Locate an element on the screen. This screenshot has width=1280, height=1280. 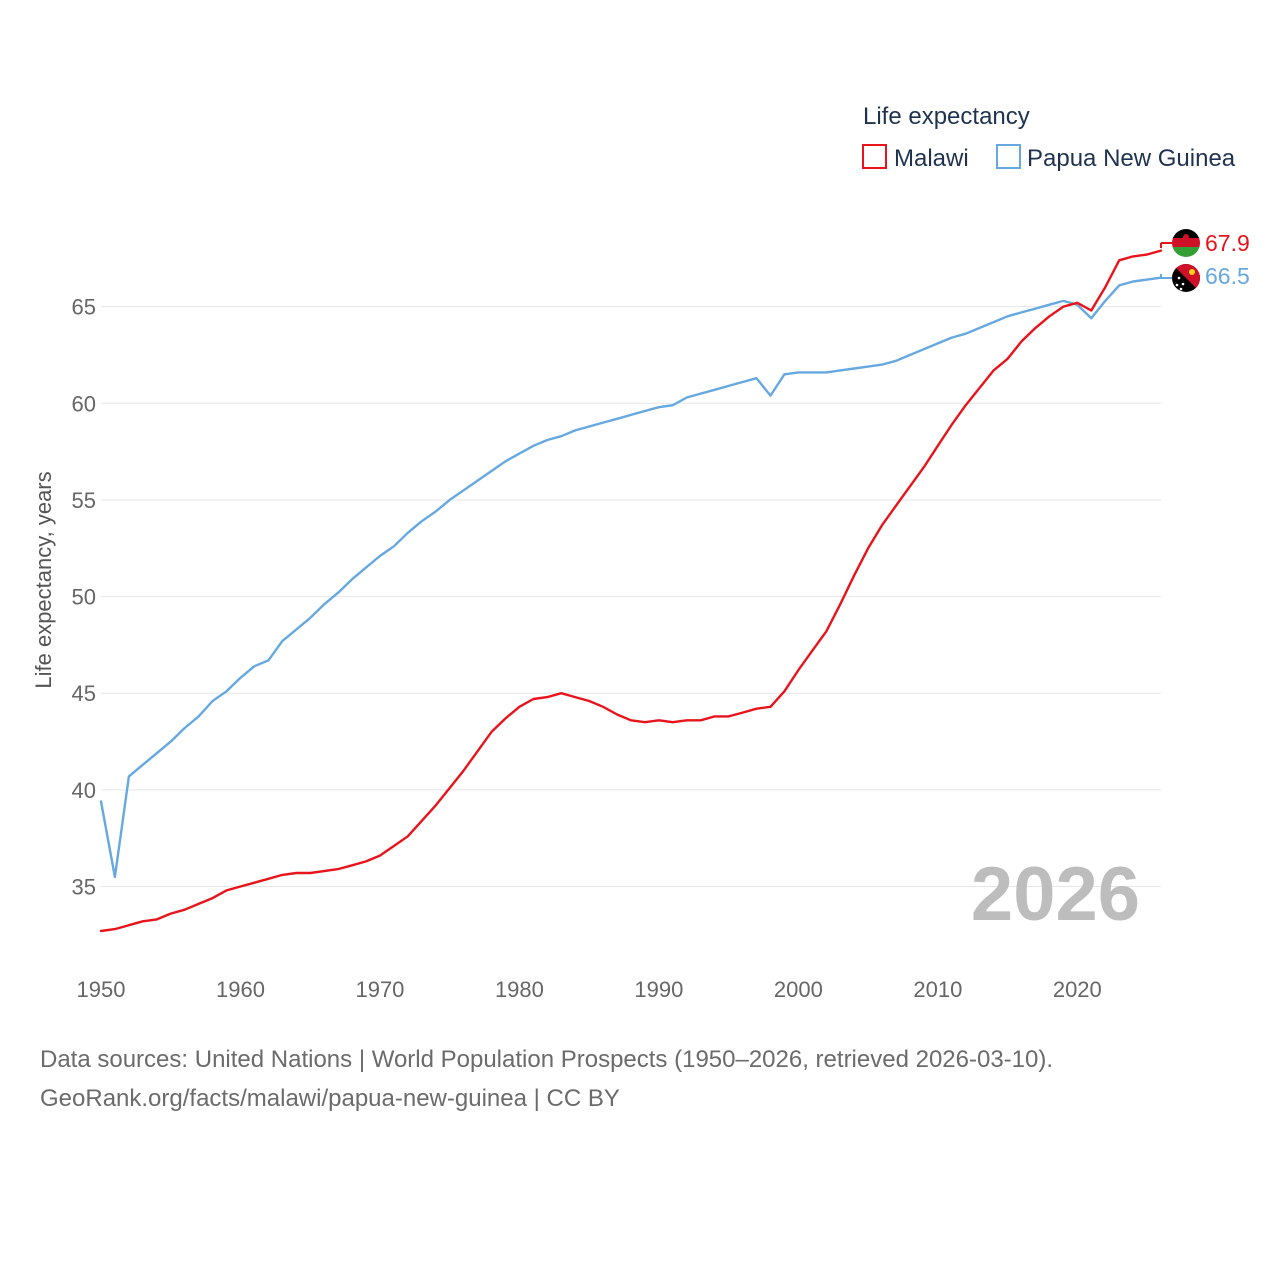
x-tick-labels: 1950 1960 1970 1980 1990 2000 2010 2020 is located at coordinates (589, 989).